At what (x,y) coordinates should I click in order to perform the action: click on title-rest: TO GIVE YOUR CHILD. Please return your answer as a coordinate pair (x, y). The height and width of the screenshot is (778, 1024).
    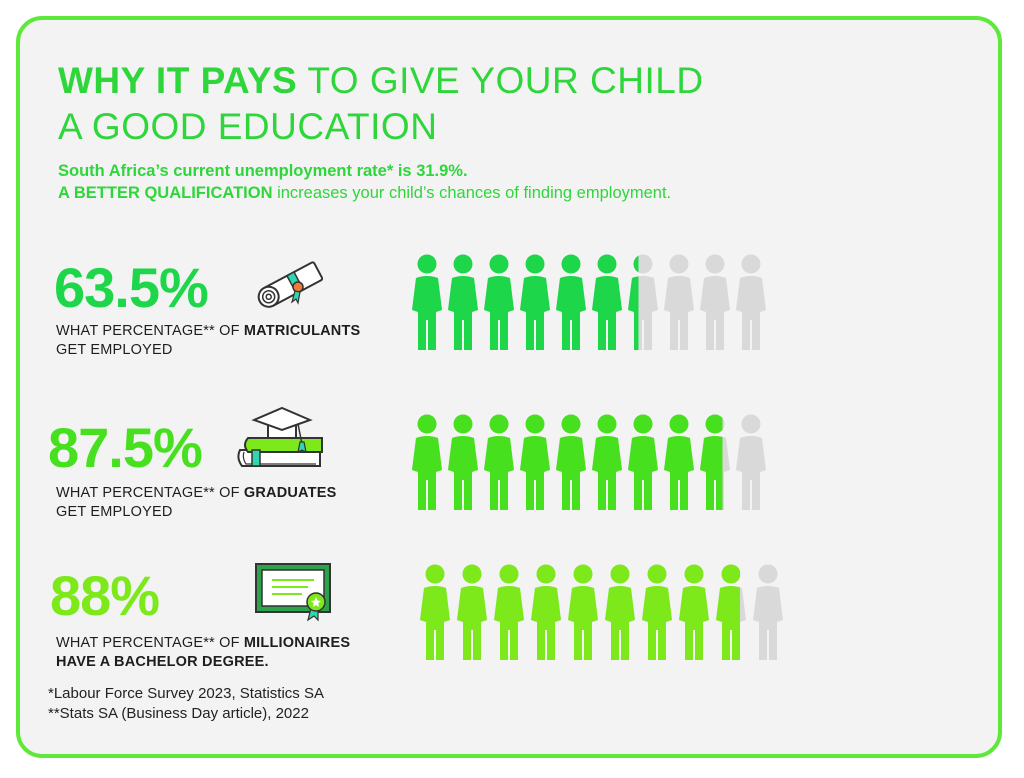
    Looking at the image, I should click on (500, 80).